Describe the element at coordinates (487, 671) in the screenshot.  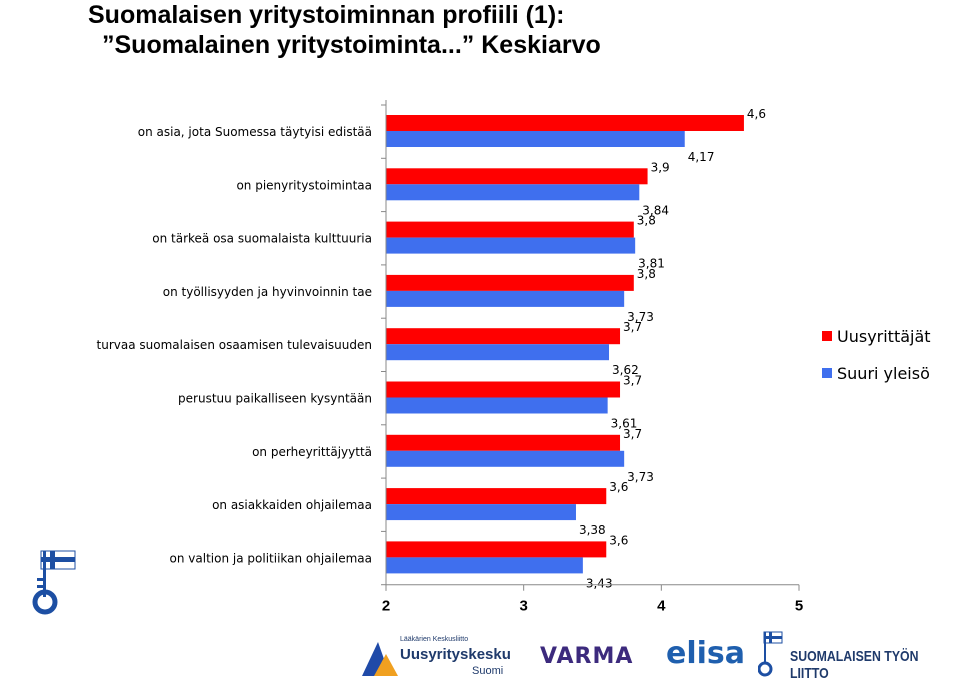
I see `ury-sub-text: Suomi` at that location.